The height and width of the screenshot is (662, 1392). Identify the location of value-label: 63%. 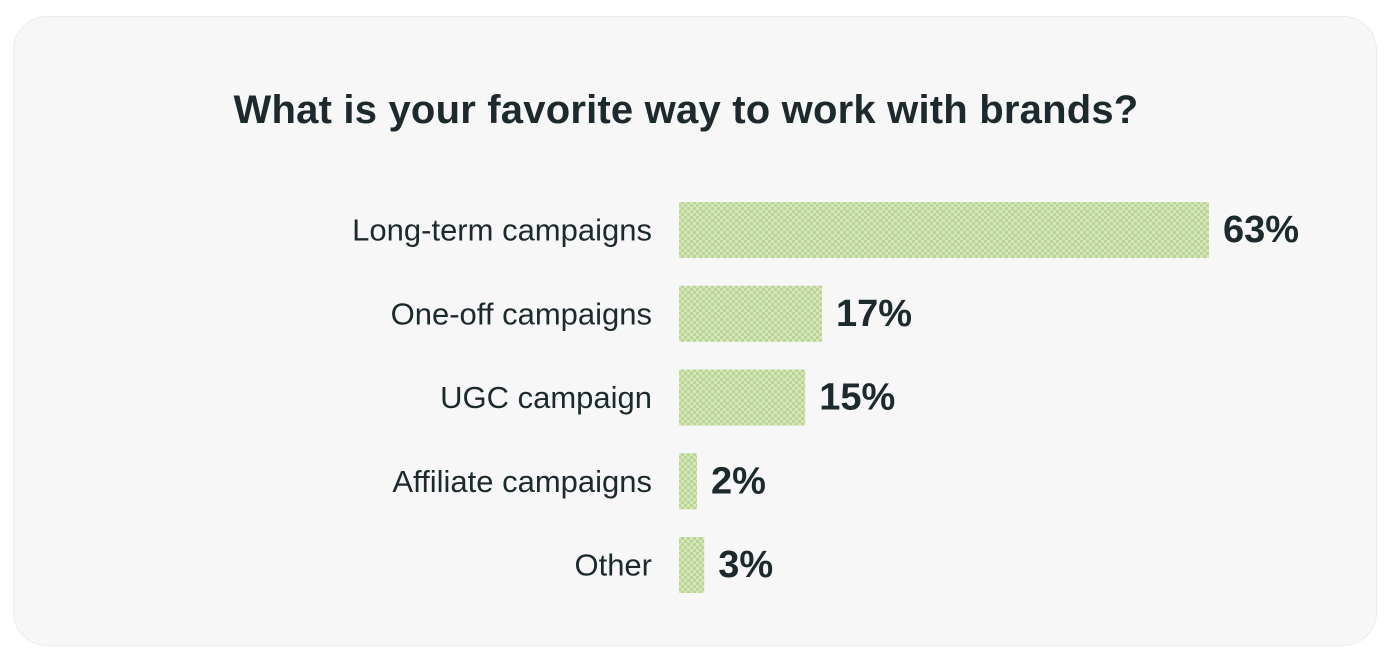
(1261, 230).